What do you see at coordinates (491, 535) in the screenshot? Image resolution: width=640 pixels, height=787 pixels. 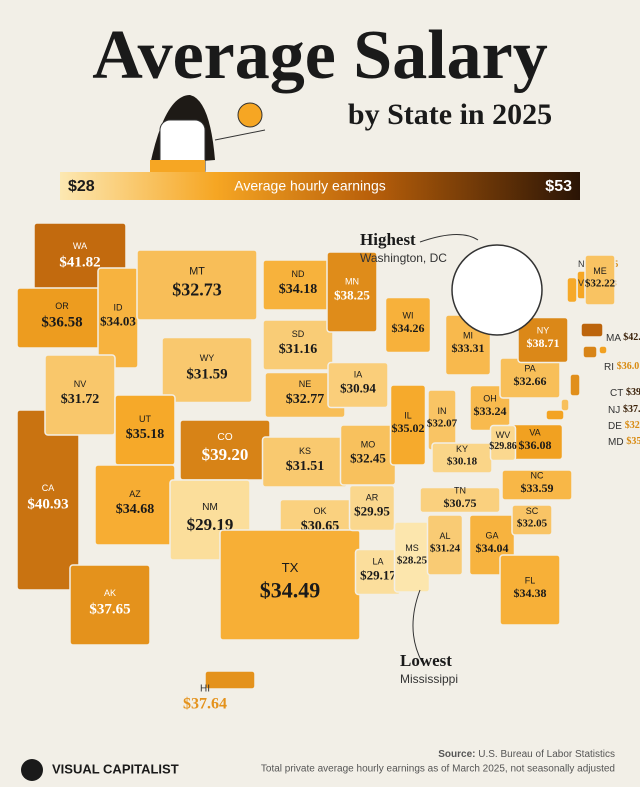 I see `state-abbr: GA` at bounding box center [491, 535].